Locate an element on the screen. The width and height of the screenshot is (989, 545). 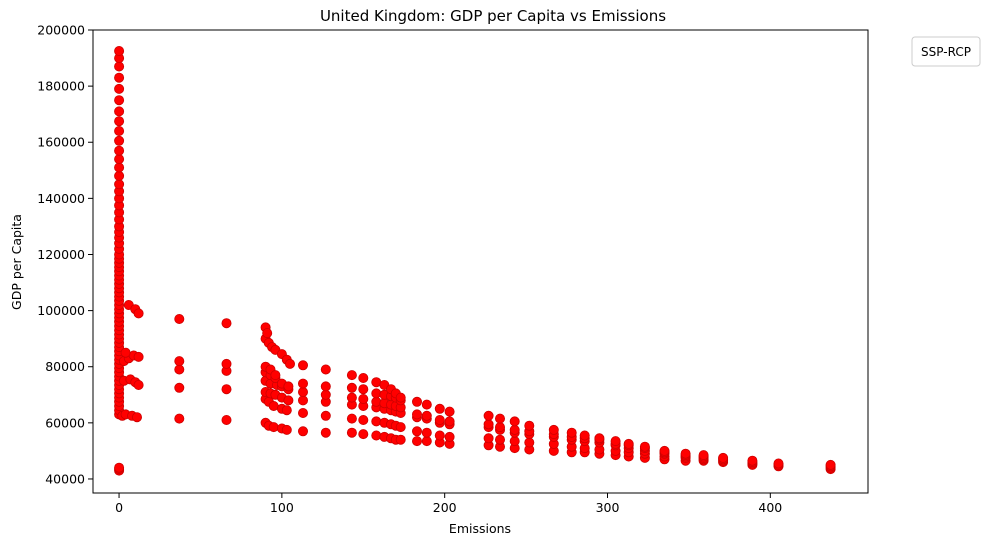
y-tick-label: 80000 is located at coordinates (65, 366).